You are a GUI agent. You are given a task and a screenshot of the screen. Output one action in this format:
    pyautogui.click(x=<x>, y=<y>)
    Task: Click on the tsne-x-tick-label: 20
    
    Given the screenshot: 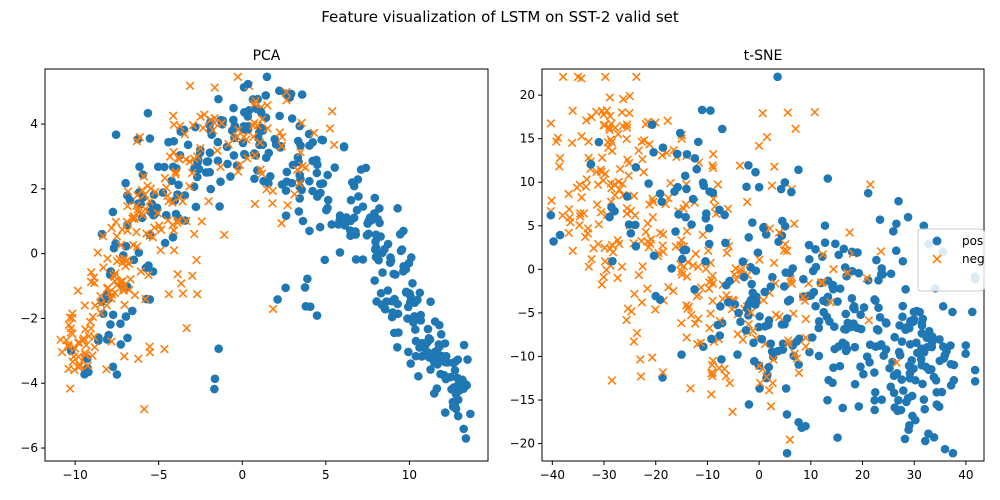 What is the action you would take?
    pyautogui.click(x=862, y=475)
    